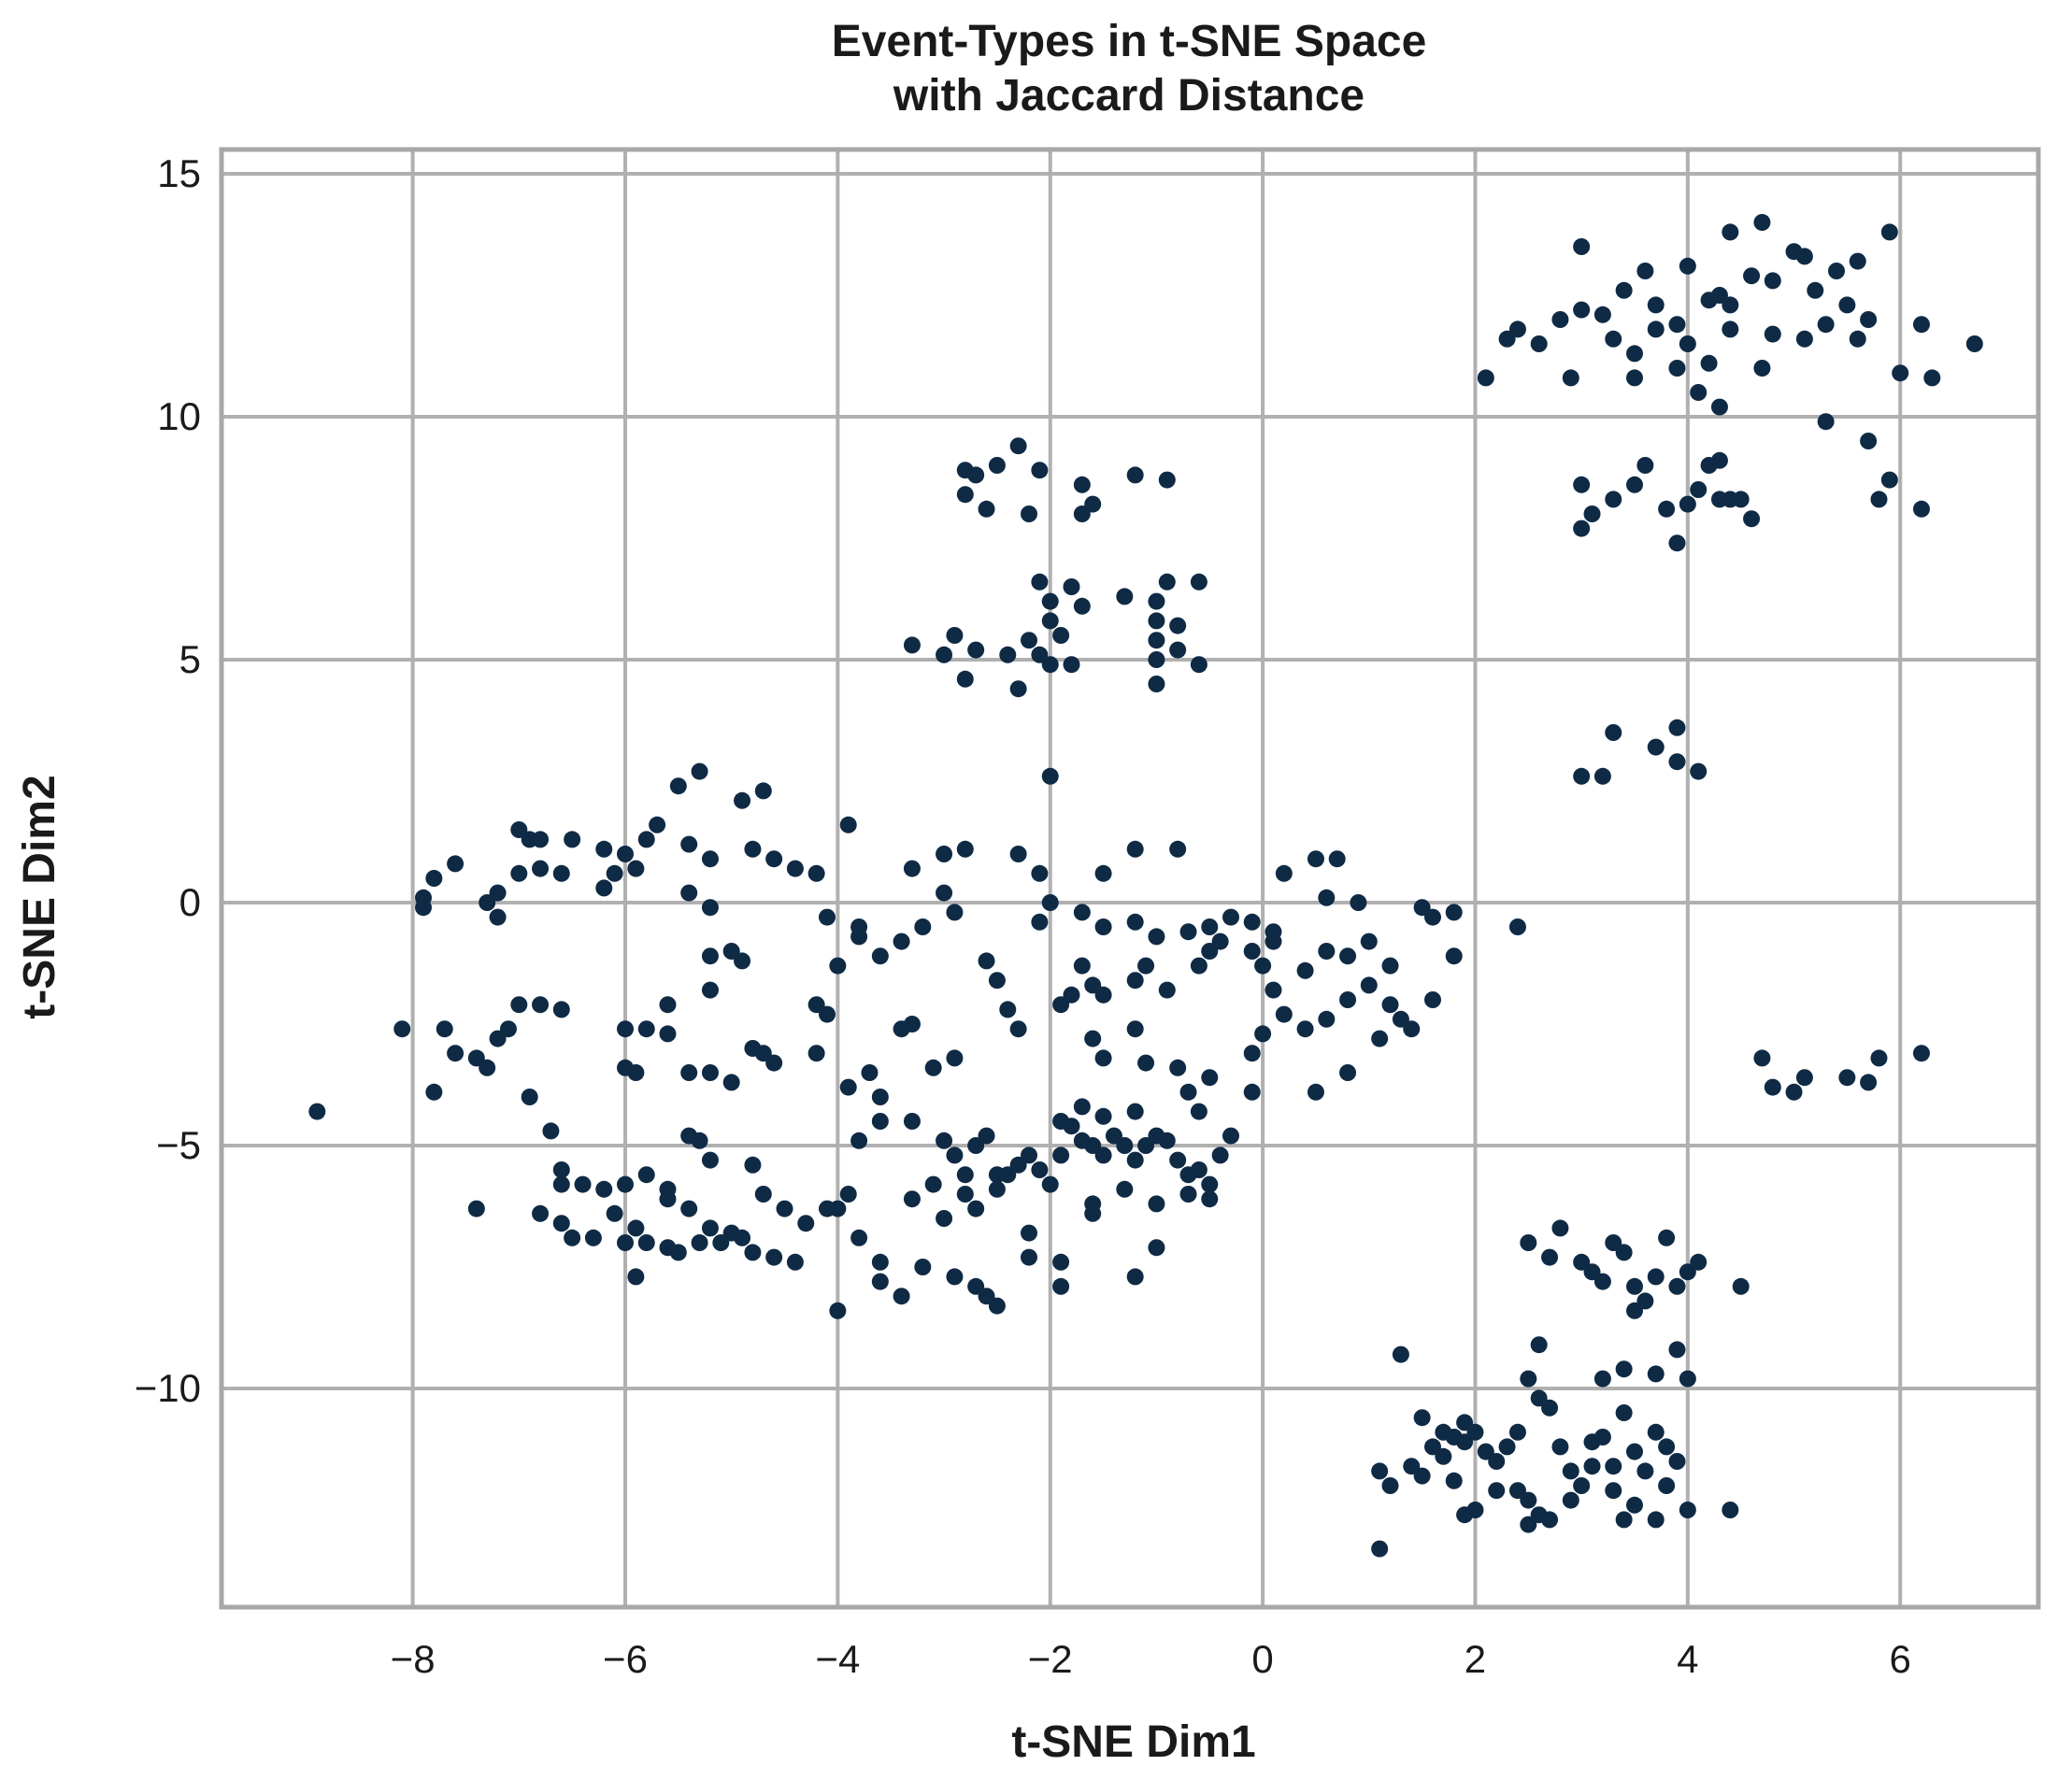  What do you see at coordinates (1133, 1742) in the screenshot?
I see `x-axis-label: t-SNE Dim1` at bounding box center [1133, 1742].